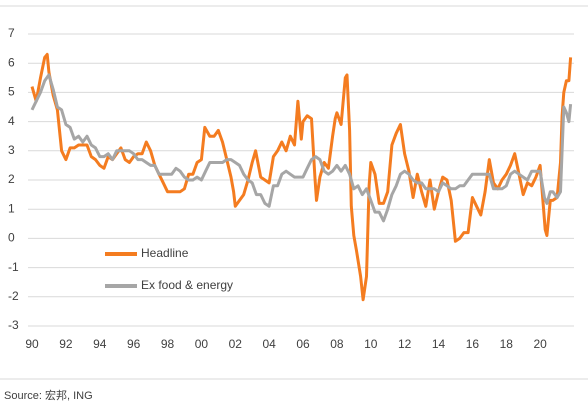 The width and height of the screenshot is (588, 414). What do you see at coordinates (540, 344) in the screenshot?
I see `x-tick-label: 20` at bounding box center [540, 344].